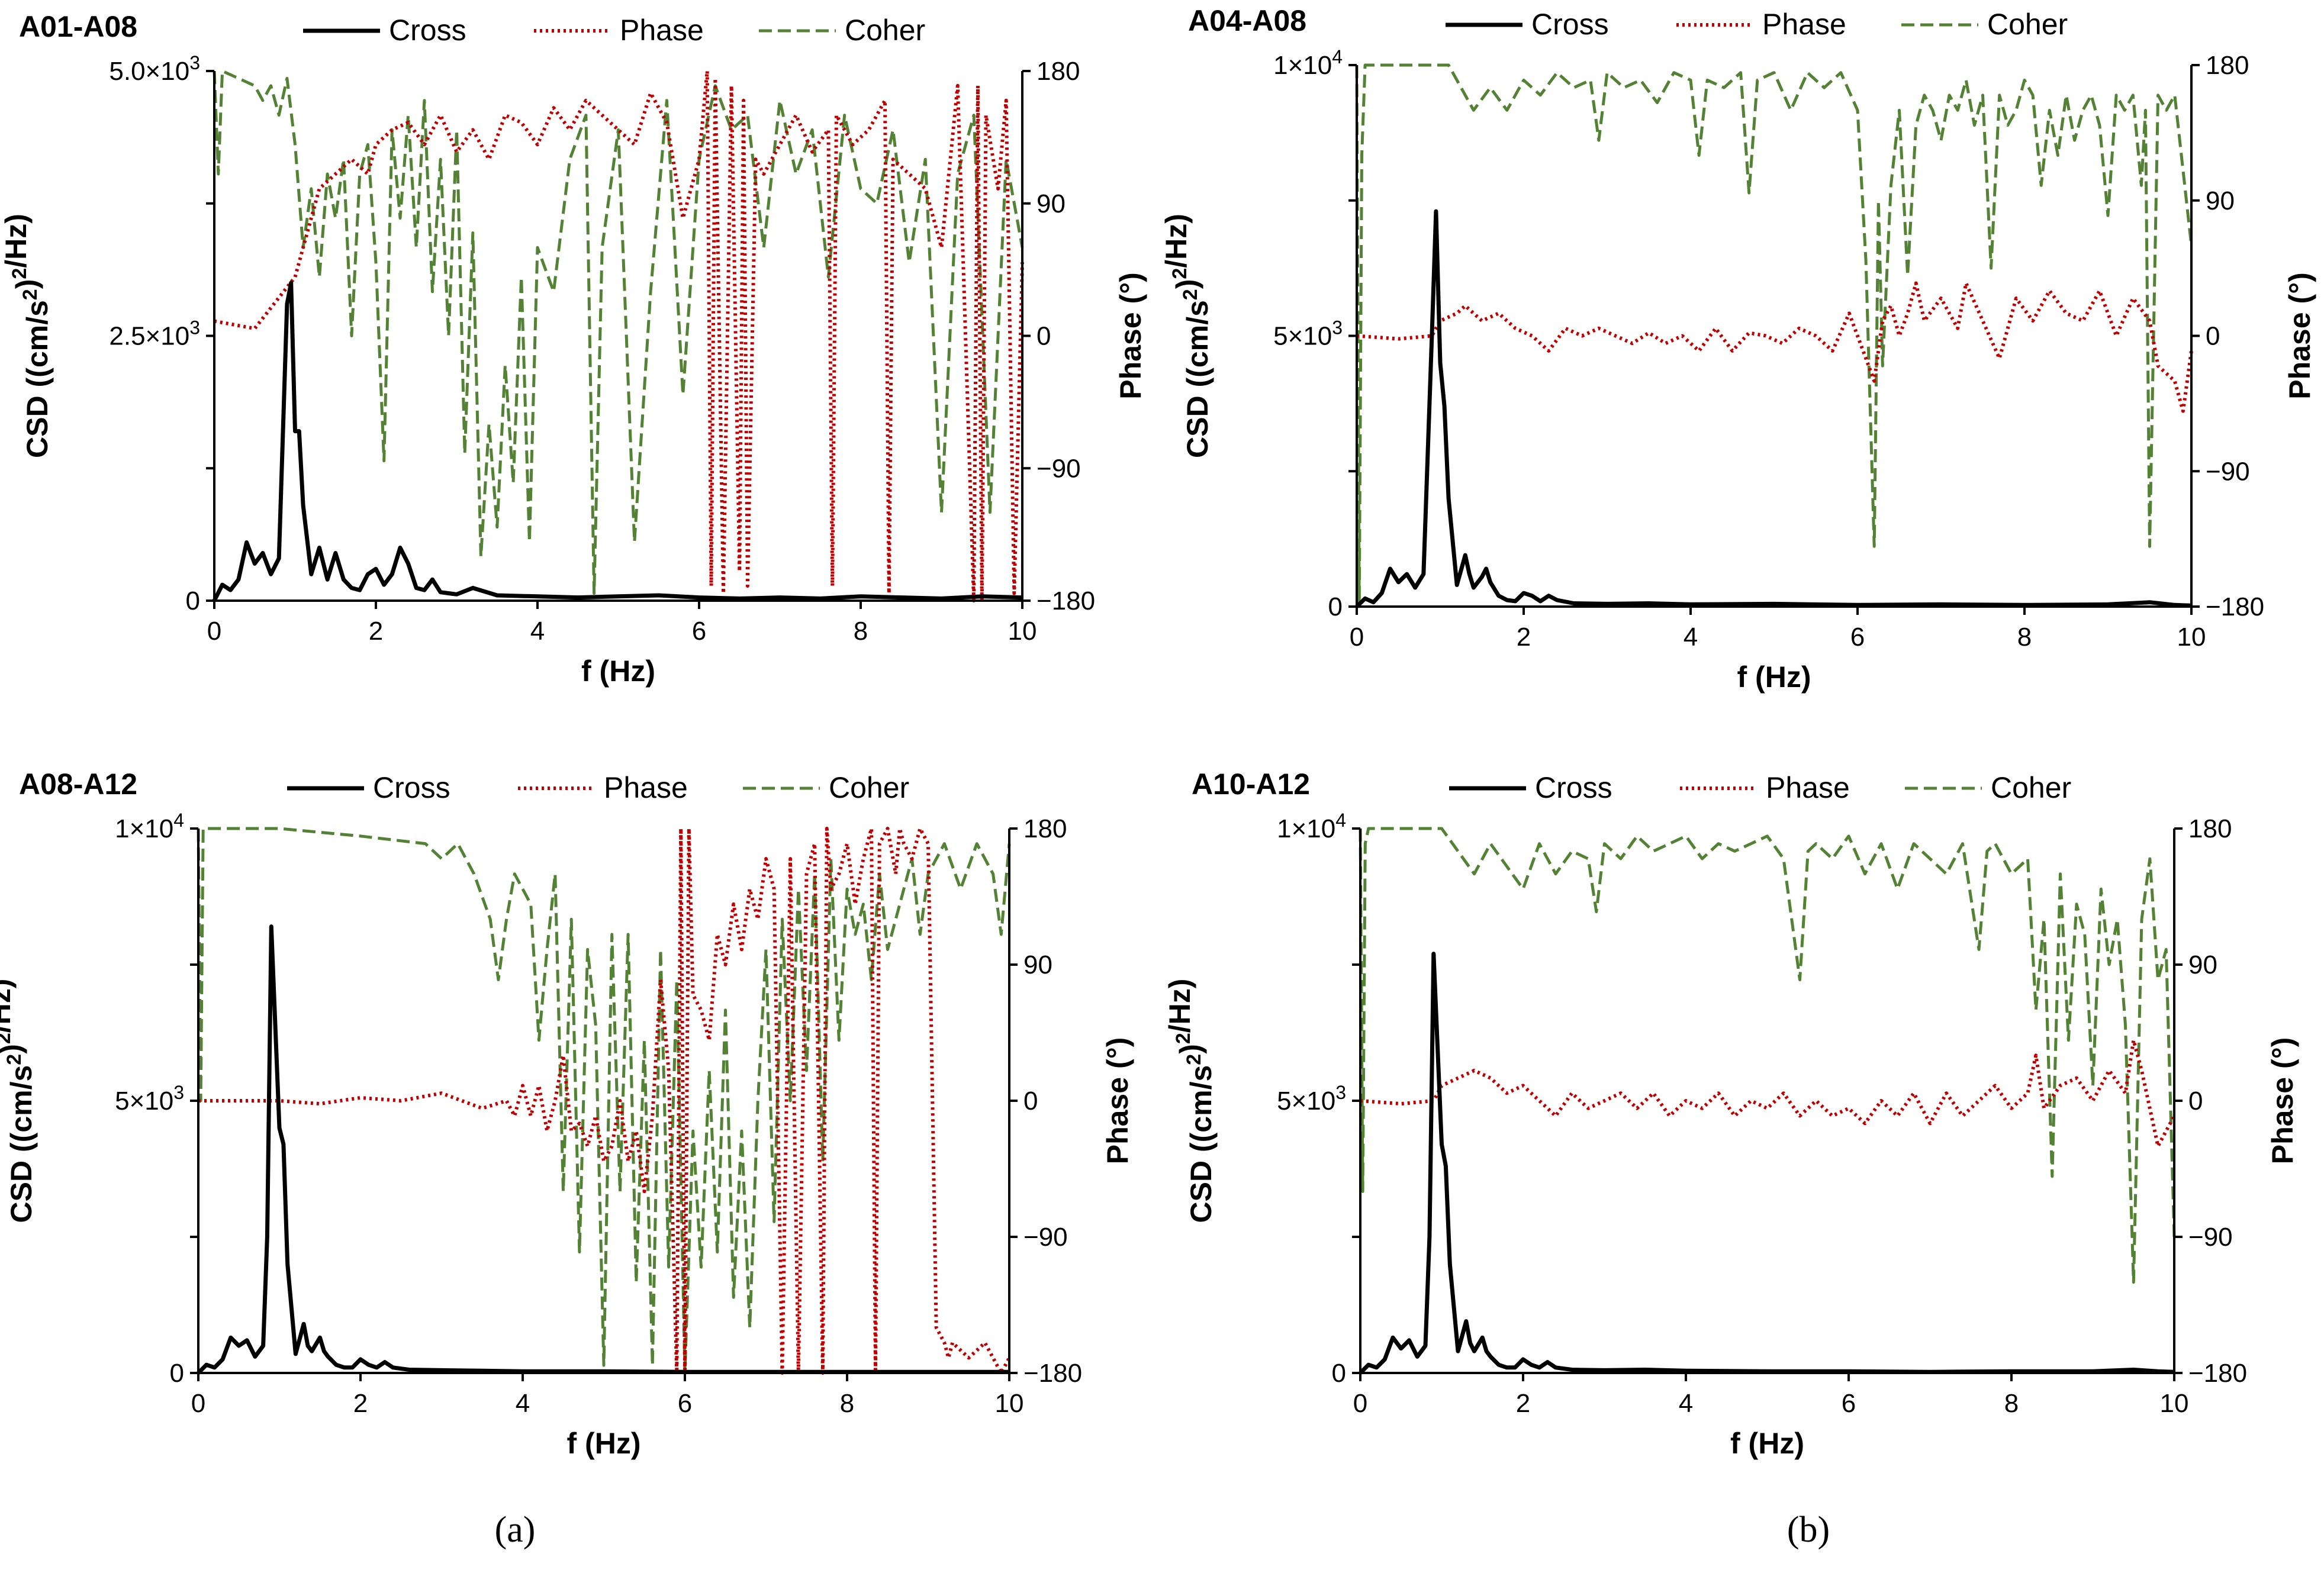 Image resolution: width=2324 pixels, height=1573 pixels. I want to click on caption-b: (b), so click(1808, 1530).